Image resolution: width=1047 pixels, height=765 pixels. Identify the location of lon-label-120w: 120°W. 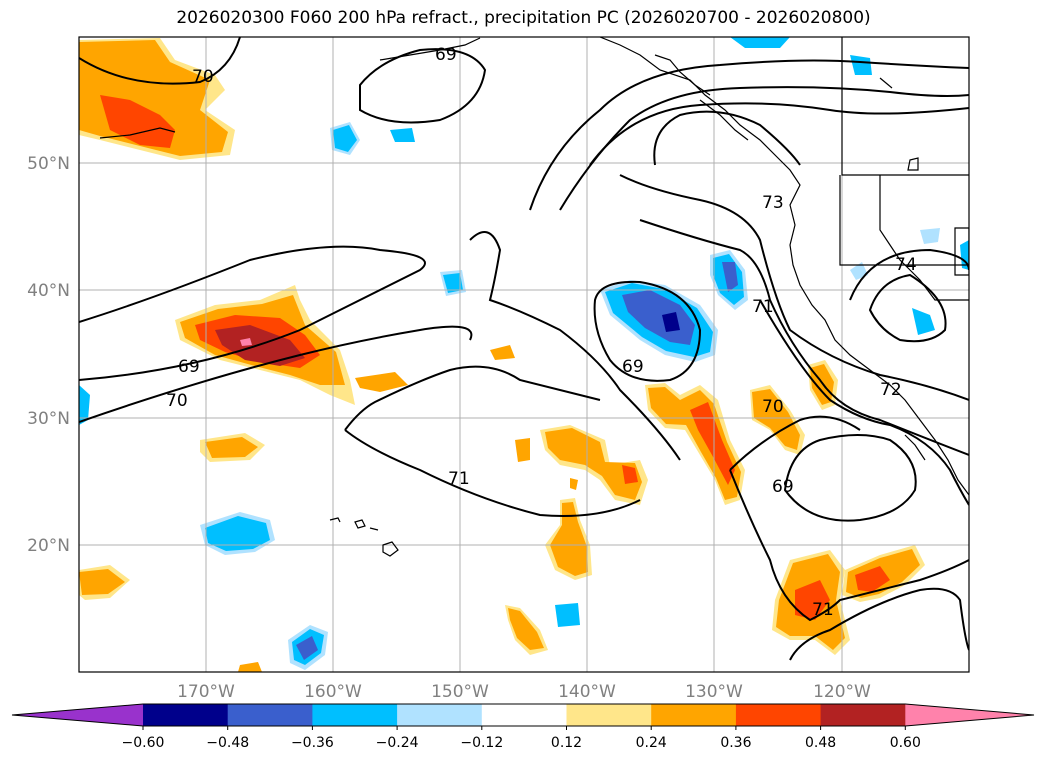
(842, 692).